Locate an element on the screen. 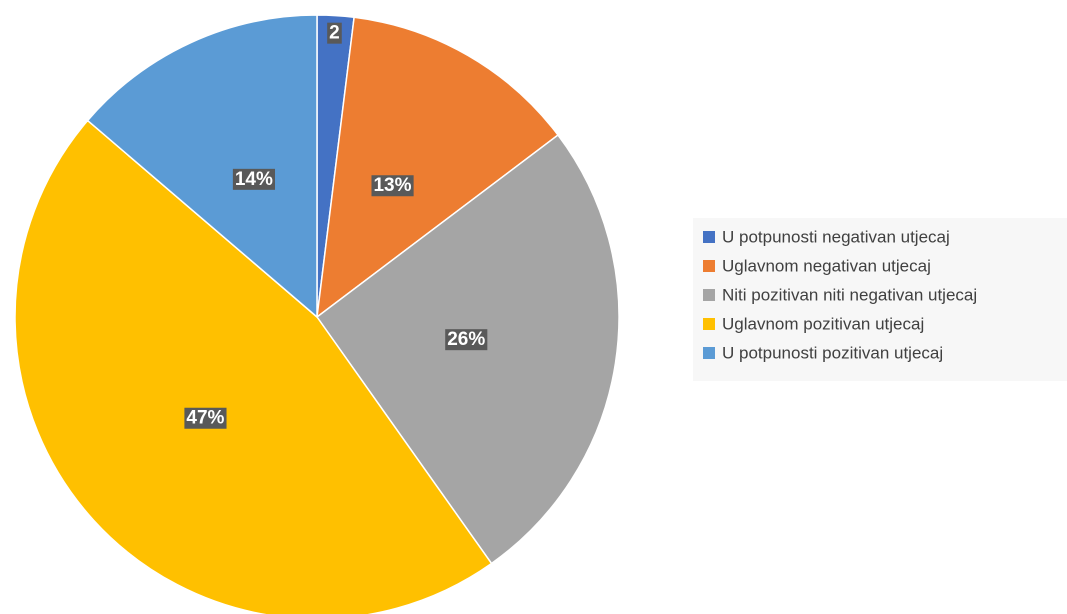  legend-label: U potpunosti pozitivan utjecaj is located at coordinates (832, 352).